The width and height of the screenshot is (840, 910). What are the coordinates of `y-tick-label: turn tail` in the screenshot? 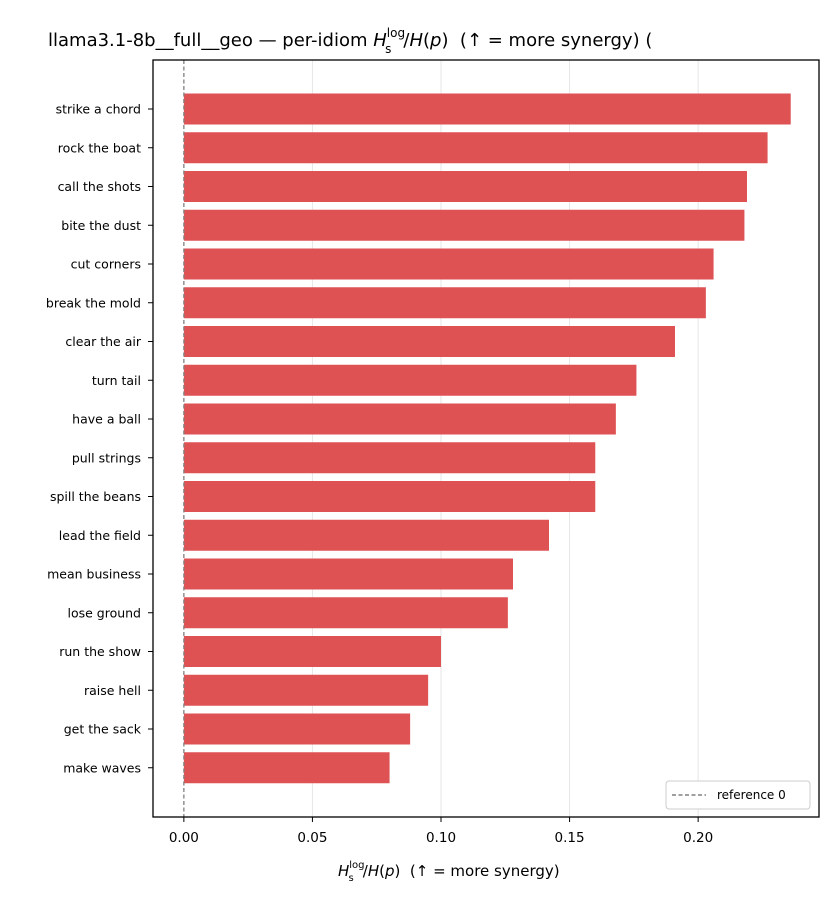 It's located at (116, 380).